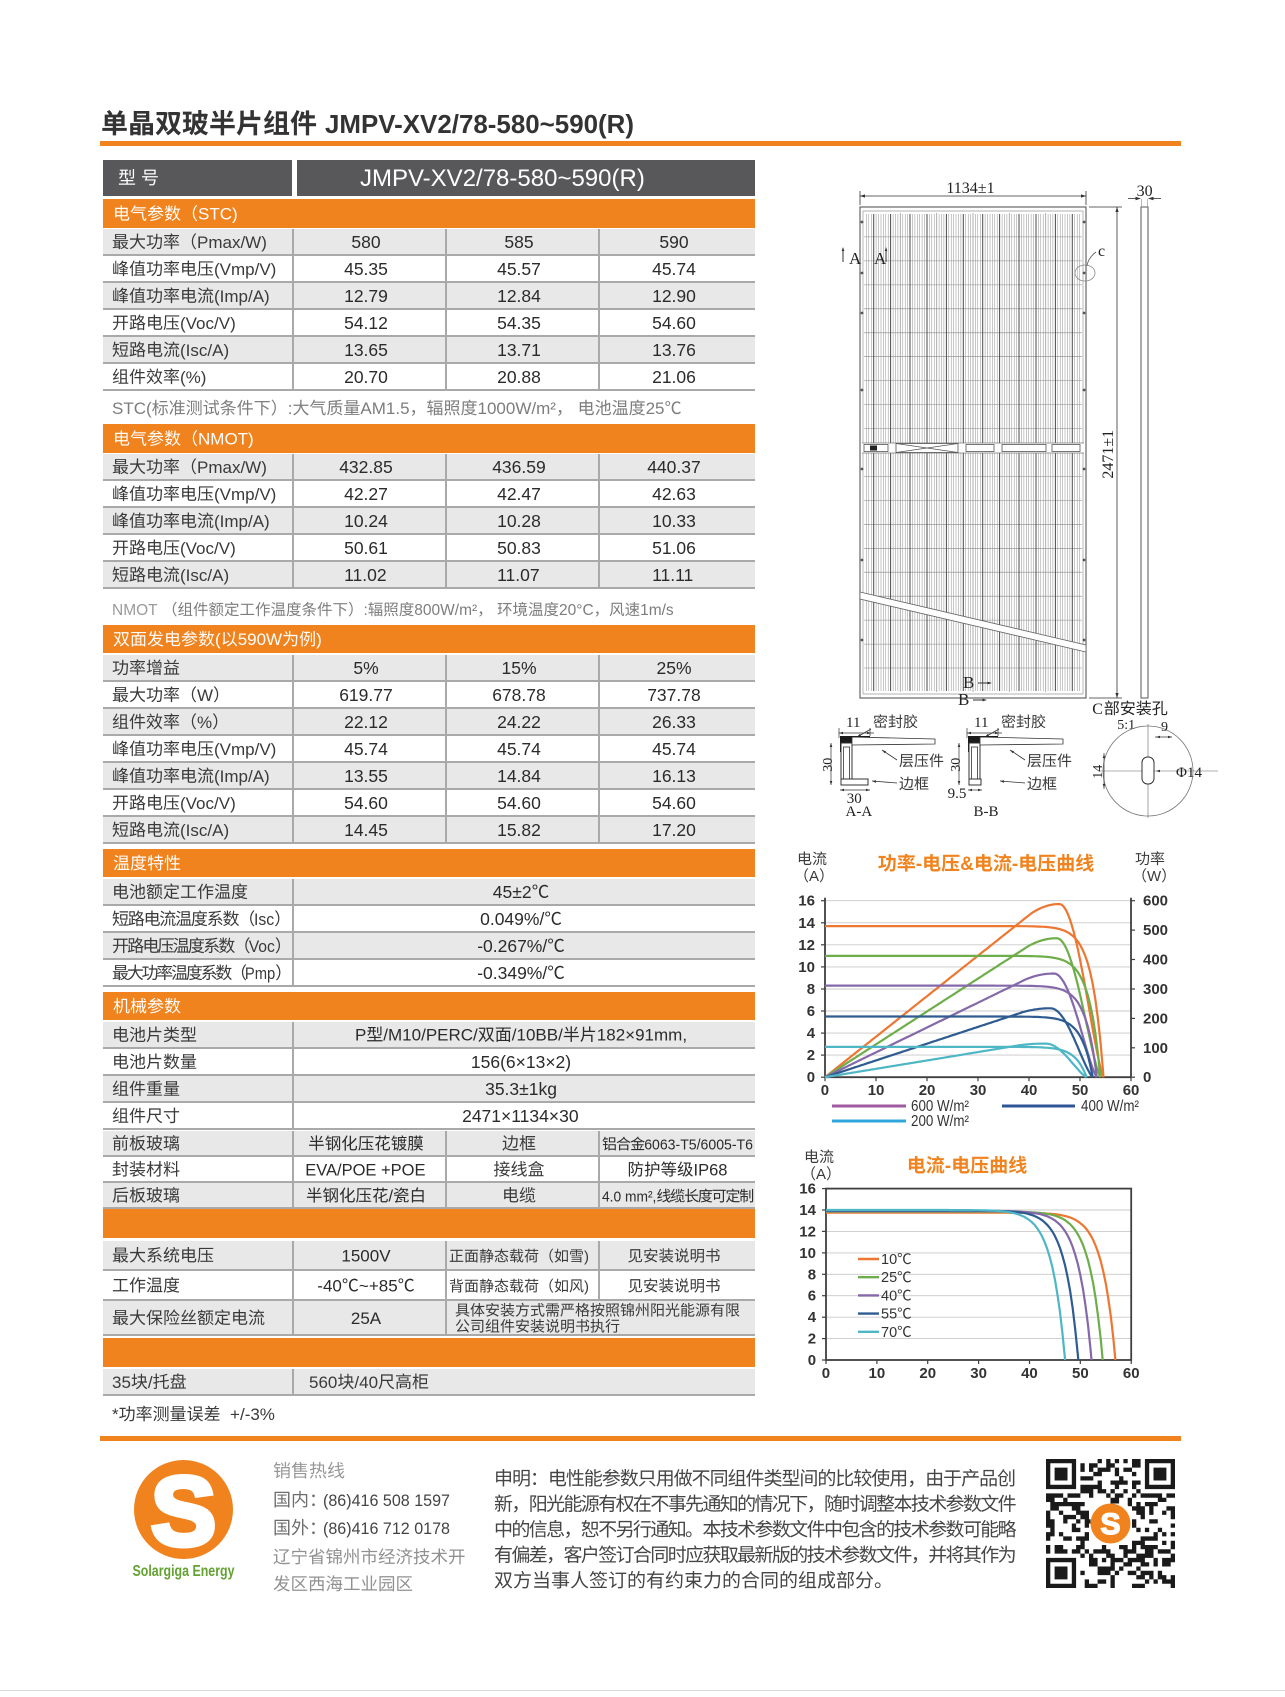 The width and height of the screenshot is (1285, 1697). What do you see at coordinates (184, 1571) in the screenshot?
I see `svg-text: Solargiga Energy` at bounding box center [184, 1571].